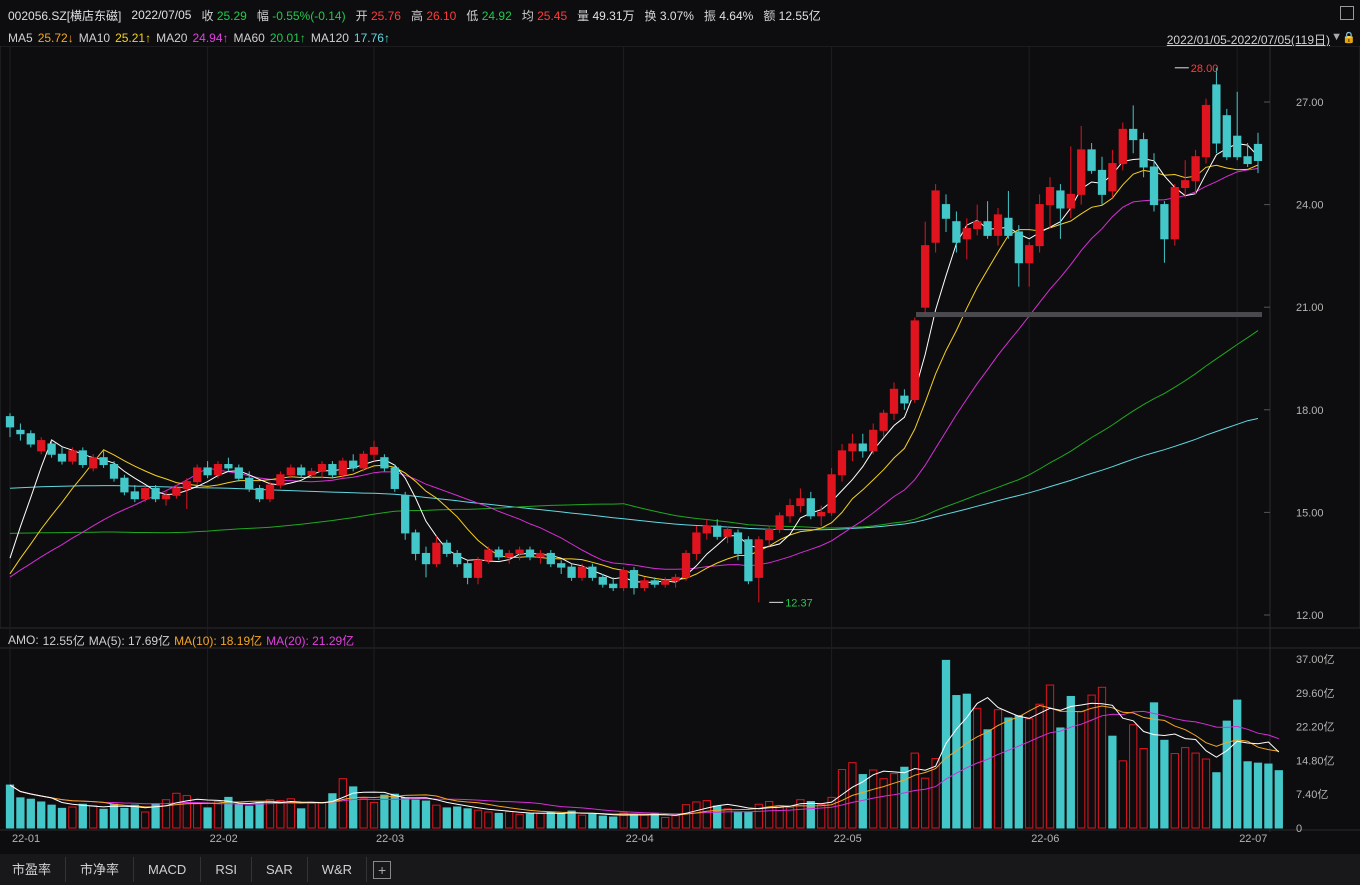  I want to click on quote-date: 2022/07/05, so click(161, 15).